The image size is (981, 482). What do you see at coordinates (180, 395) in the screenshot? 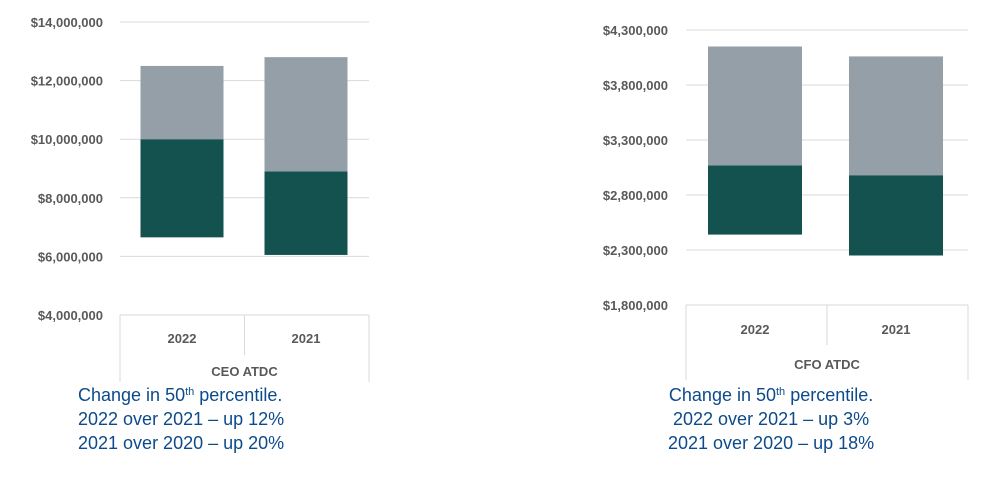
I see `caption-ceo-line1: Change in 50th percentile.` at bounding box center [180, 395].